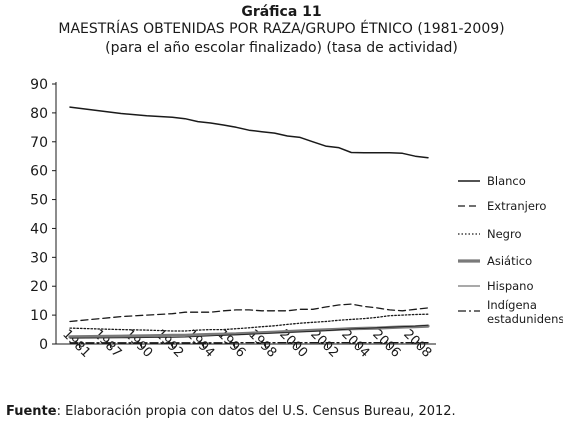 The height and width of the screenshot is (429, 563). Describe the element at coordinates (509, 261) in the screenshot. I see `legend-label: Asiático` at that location.